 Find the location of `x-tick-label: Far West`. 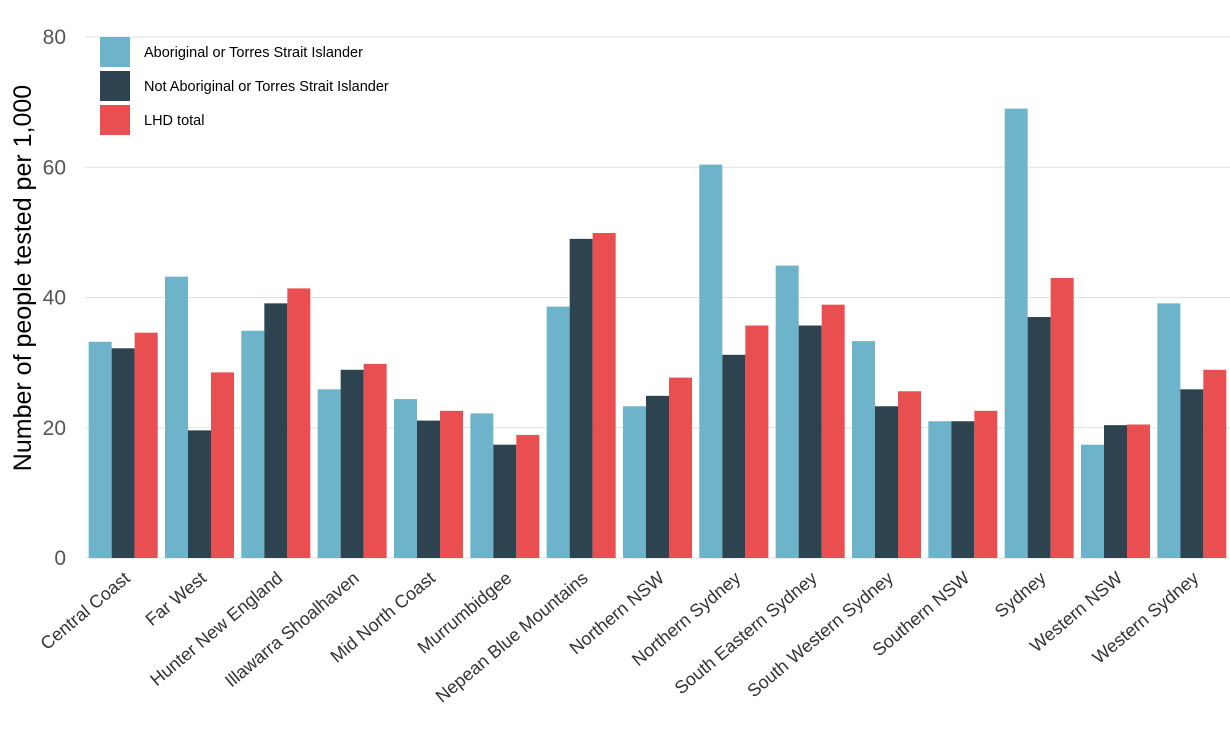

x-tick-label: Far West is located at coordinates (176, 599).